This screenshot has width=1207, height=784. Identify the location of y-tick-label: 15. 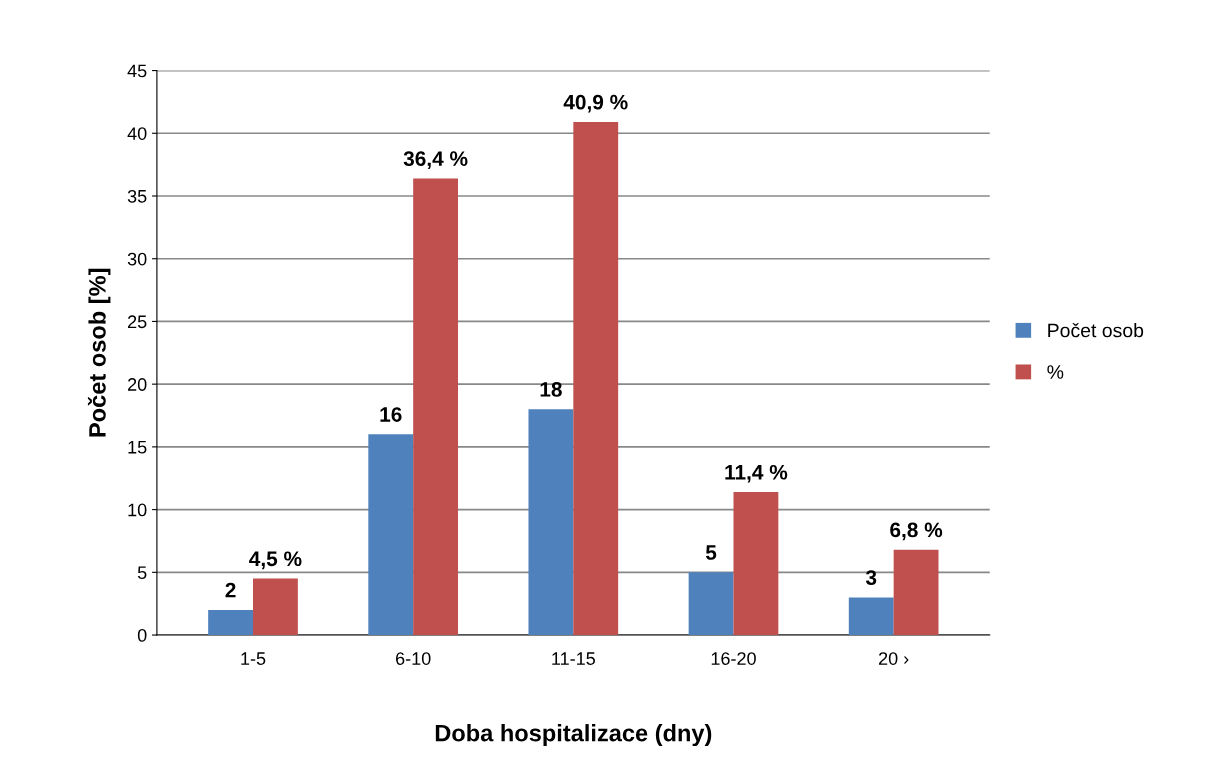
(137, 447).